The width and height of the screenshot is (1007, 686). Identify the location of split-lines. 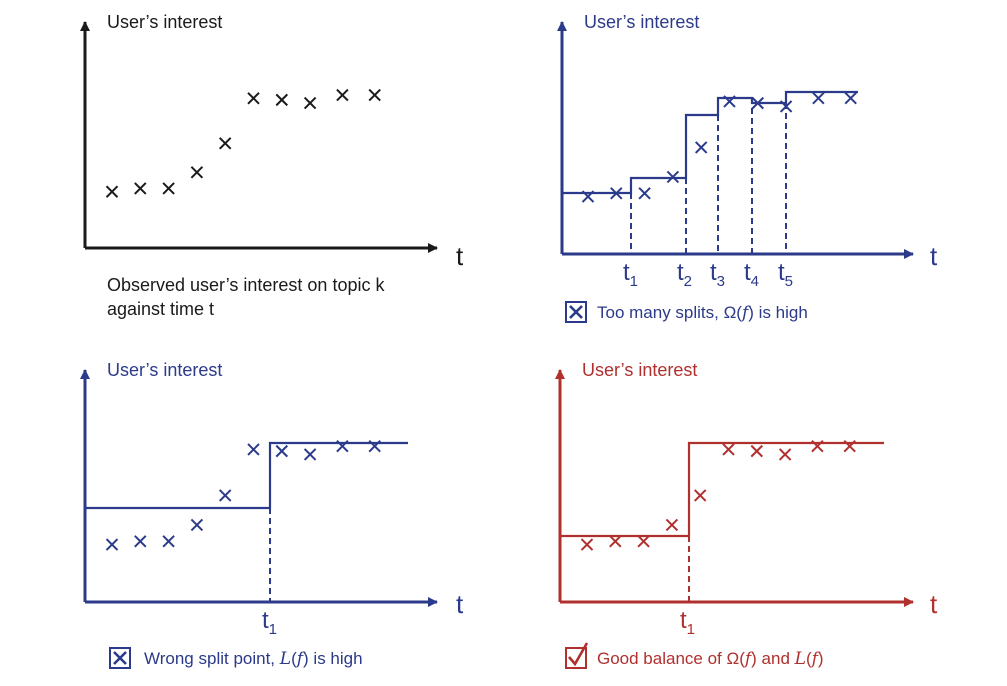
(708, 176).